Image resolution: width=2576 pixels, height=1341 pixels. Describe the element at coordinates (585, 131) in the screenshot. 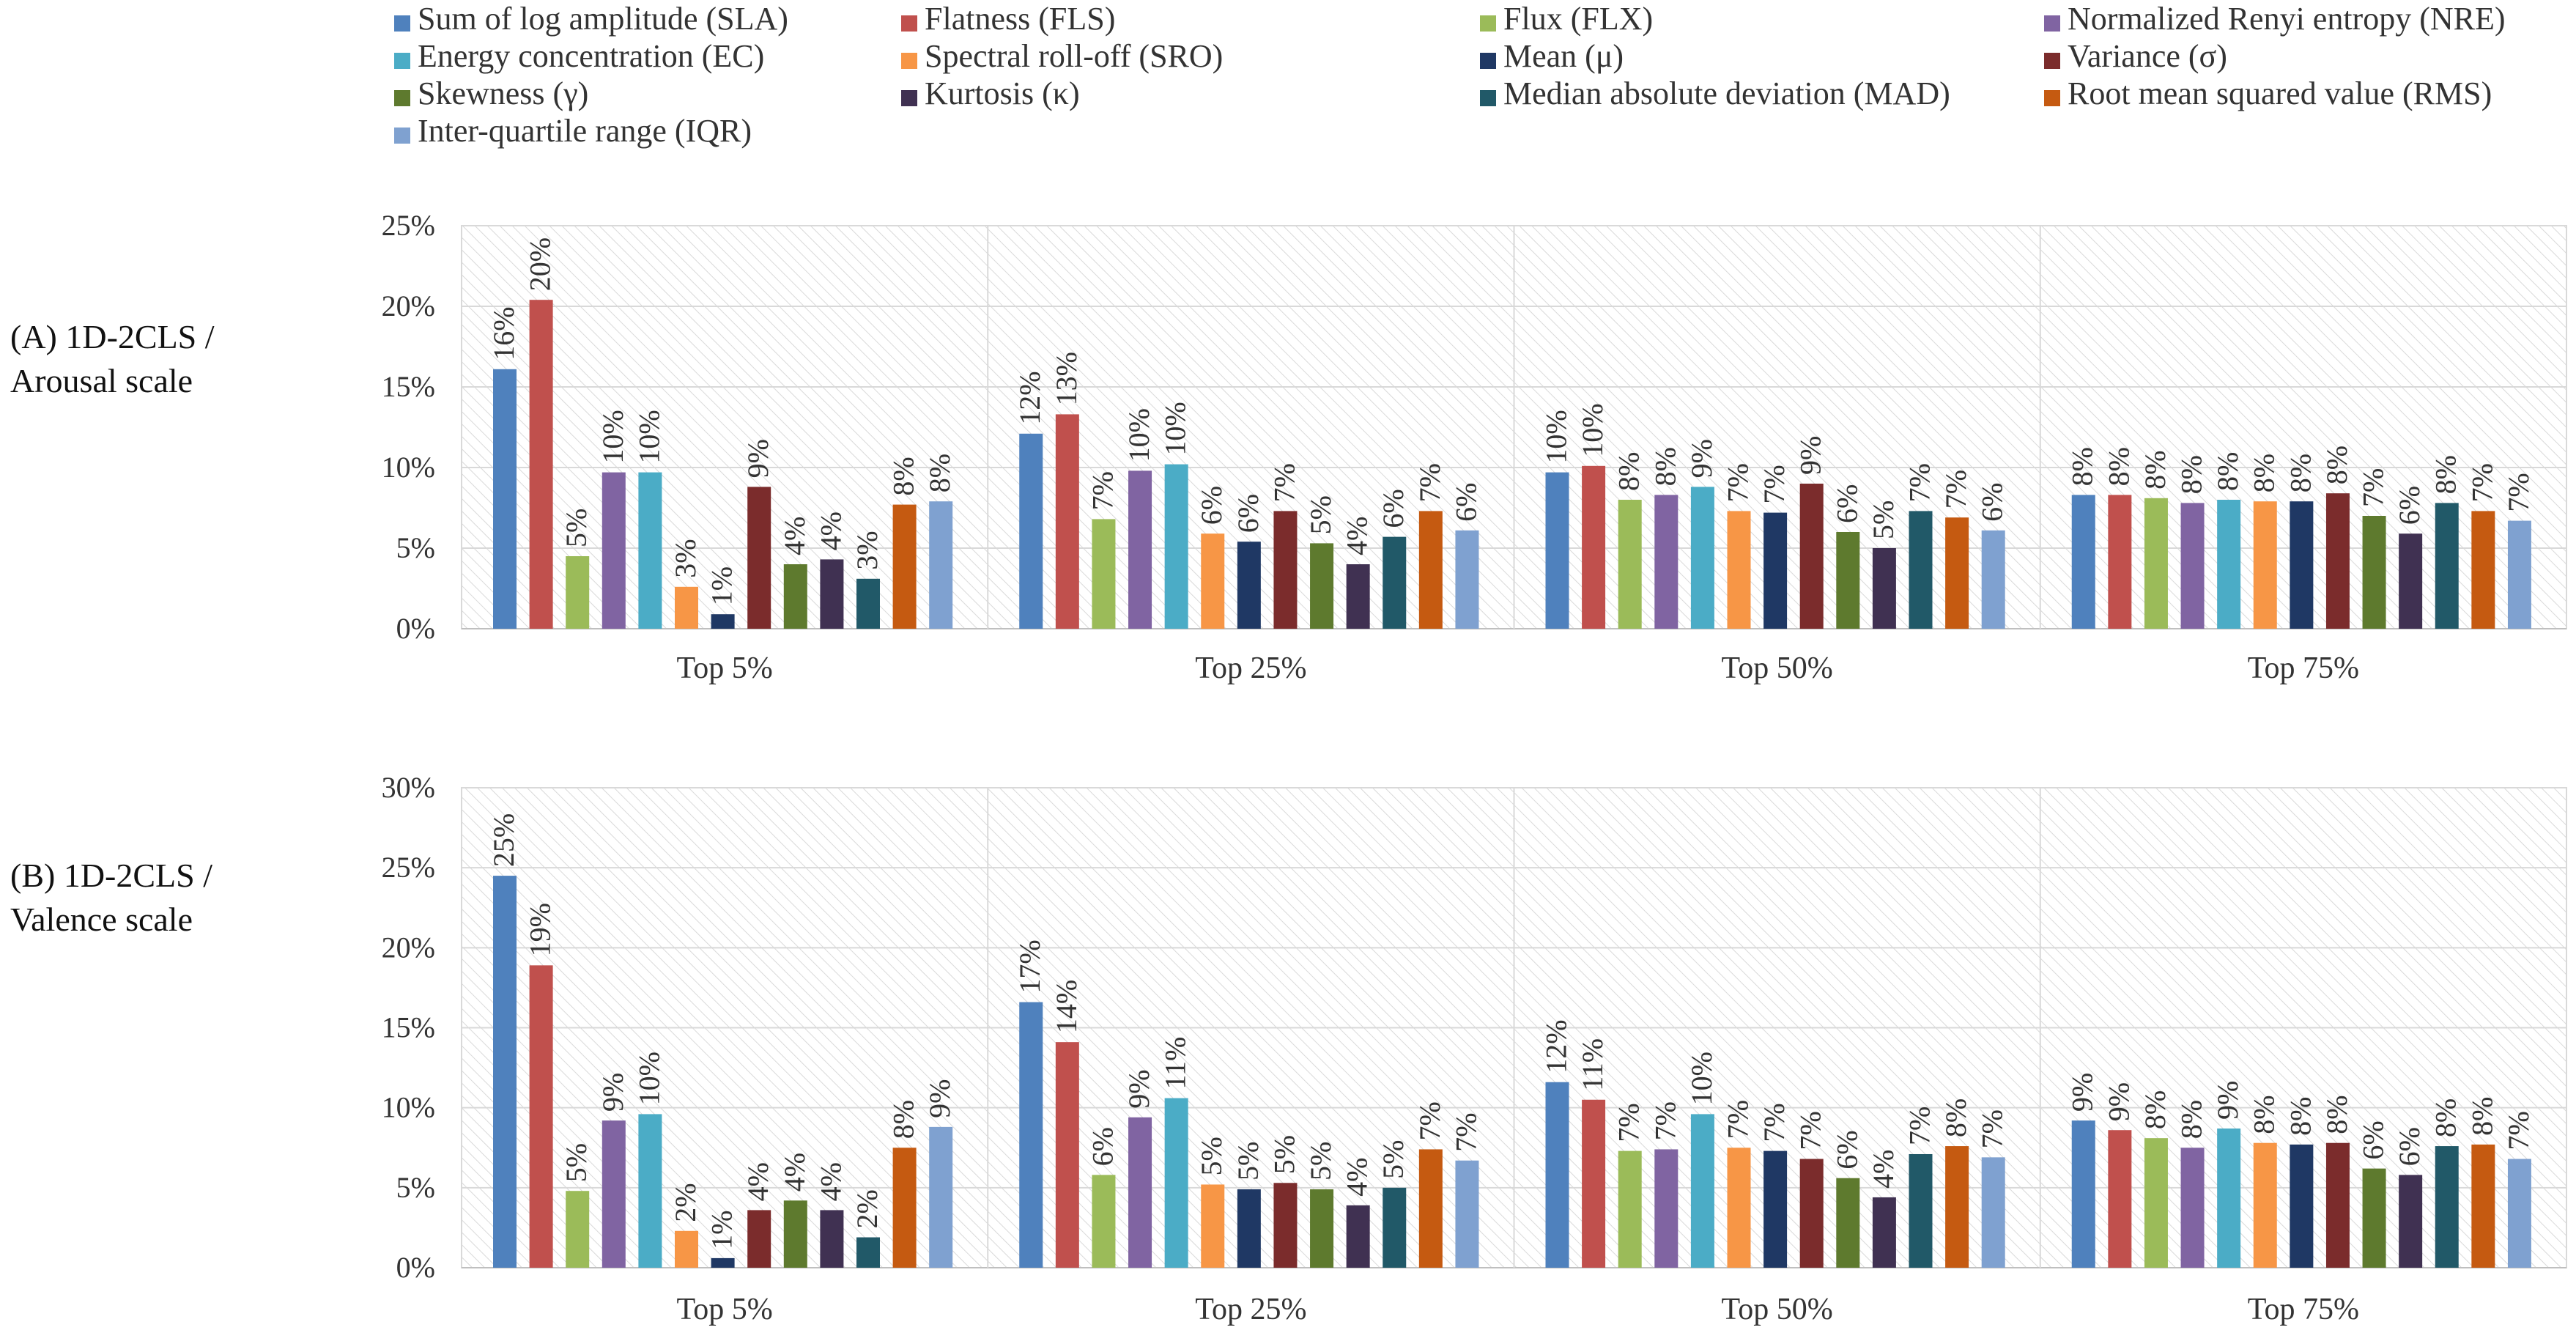

I see `legend-label: Inter-quartile range (IQR)` at that location.